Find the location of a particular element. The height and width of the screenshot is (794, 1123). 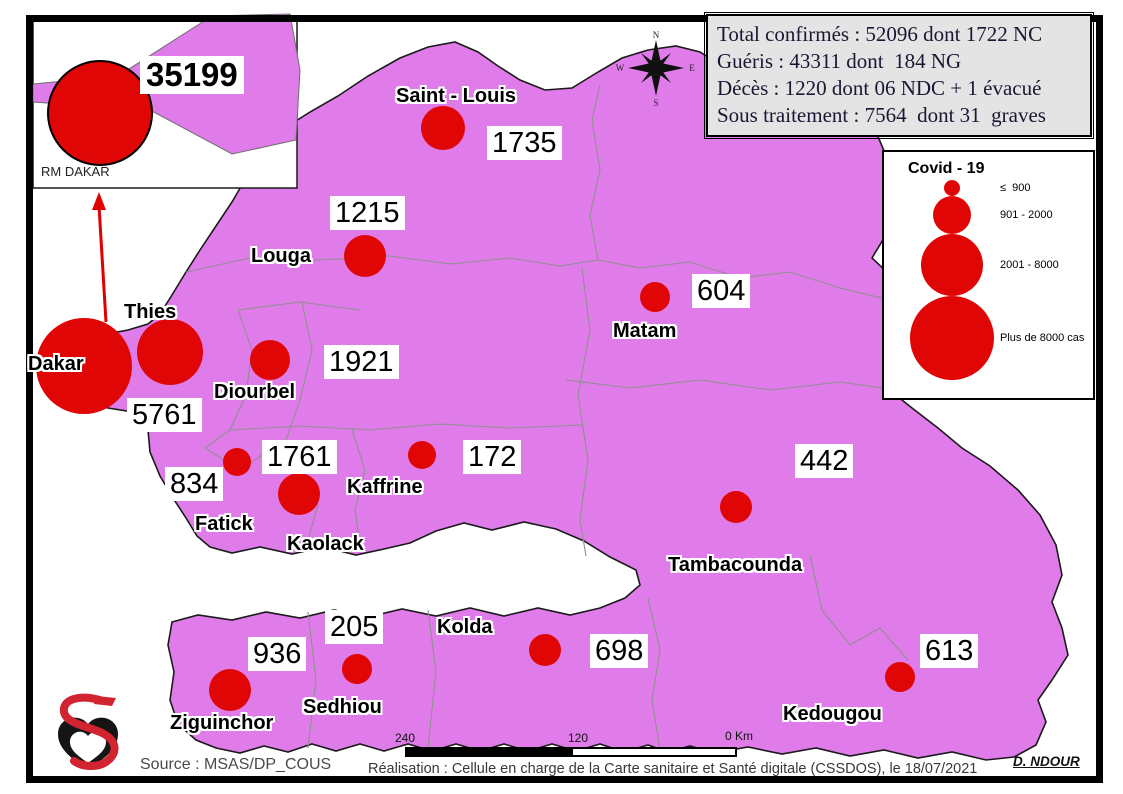

legend-item-1: 901 - 2000 is located at coordinates (998, 215).